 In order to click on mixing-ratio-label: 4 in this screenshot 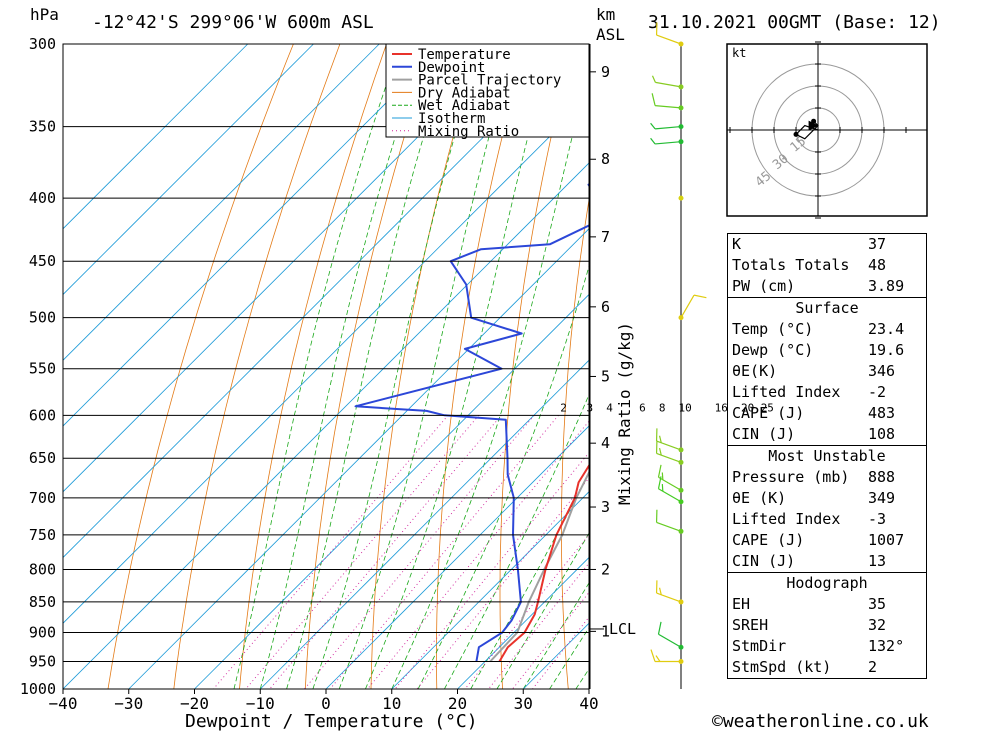, I will do `click(609, 407)`.